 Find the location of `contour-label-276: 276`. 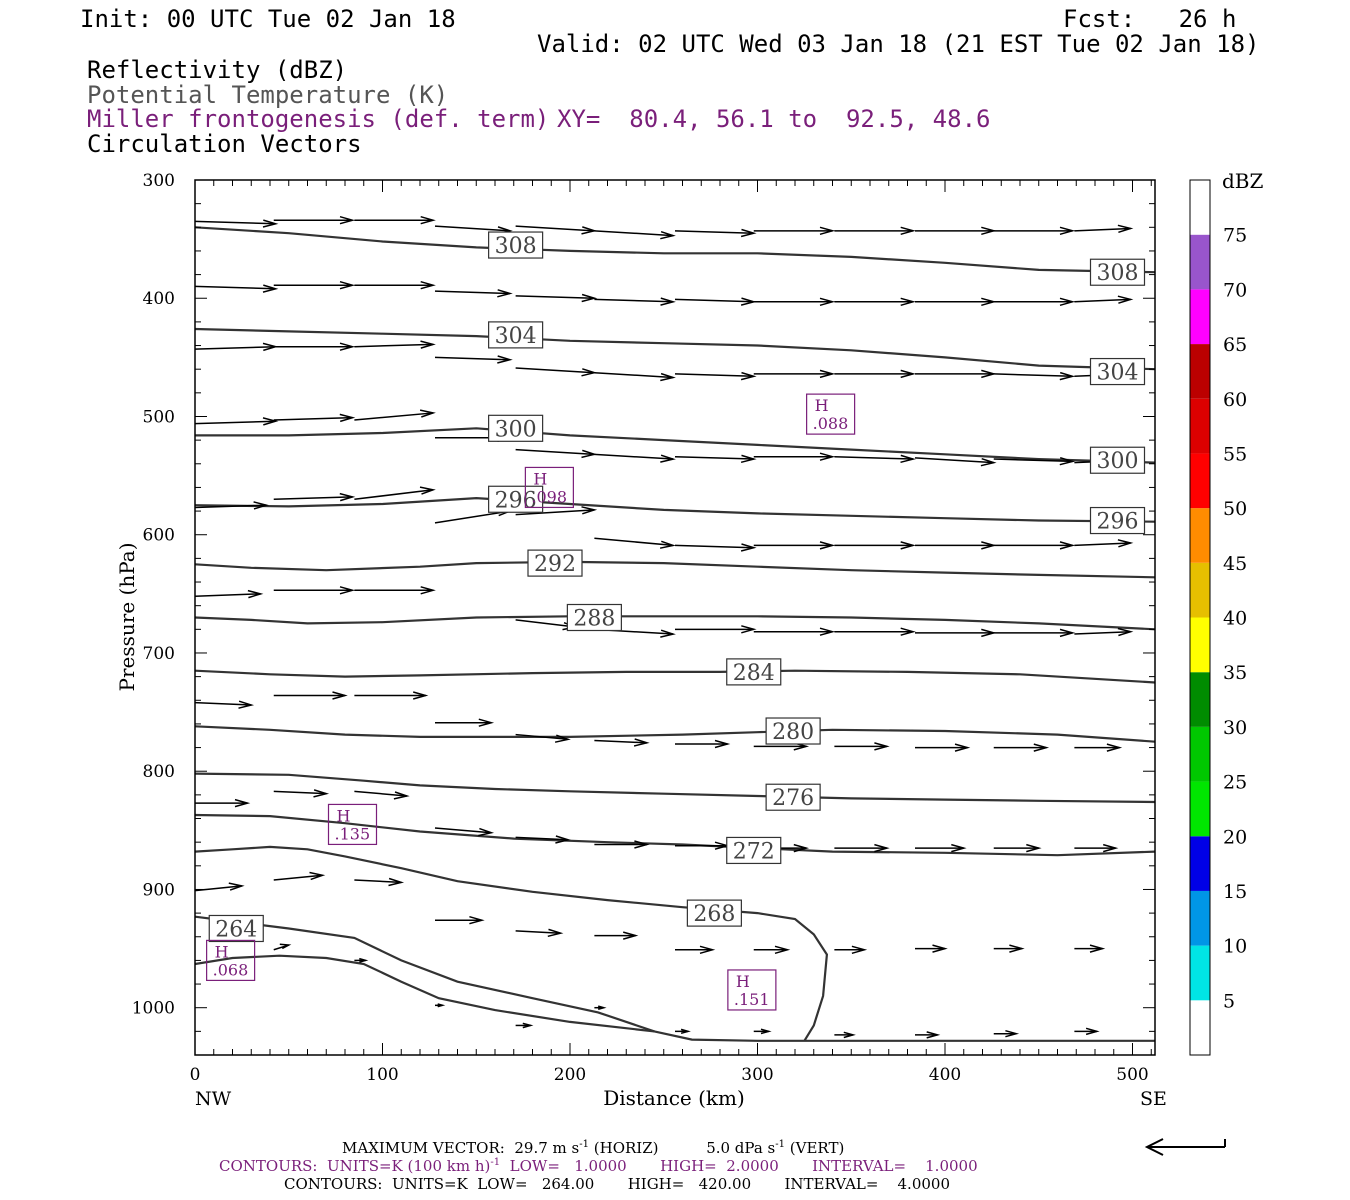

contour-label-276: 276 is located at coordinates (793, 797).